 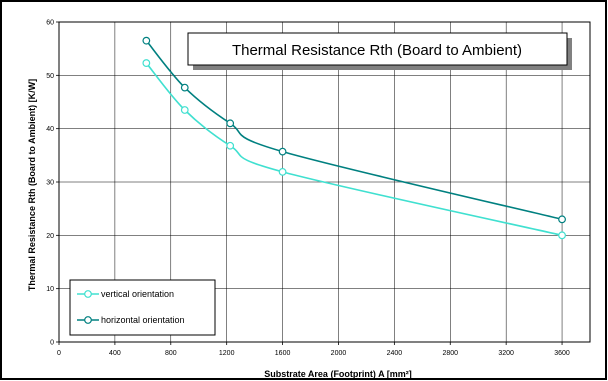 What do you see at coordinates (506, 353) in the screenshot?
I see `x-tick-label: 3200` at bounding box center [506, 353].